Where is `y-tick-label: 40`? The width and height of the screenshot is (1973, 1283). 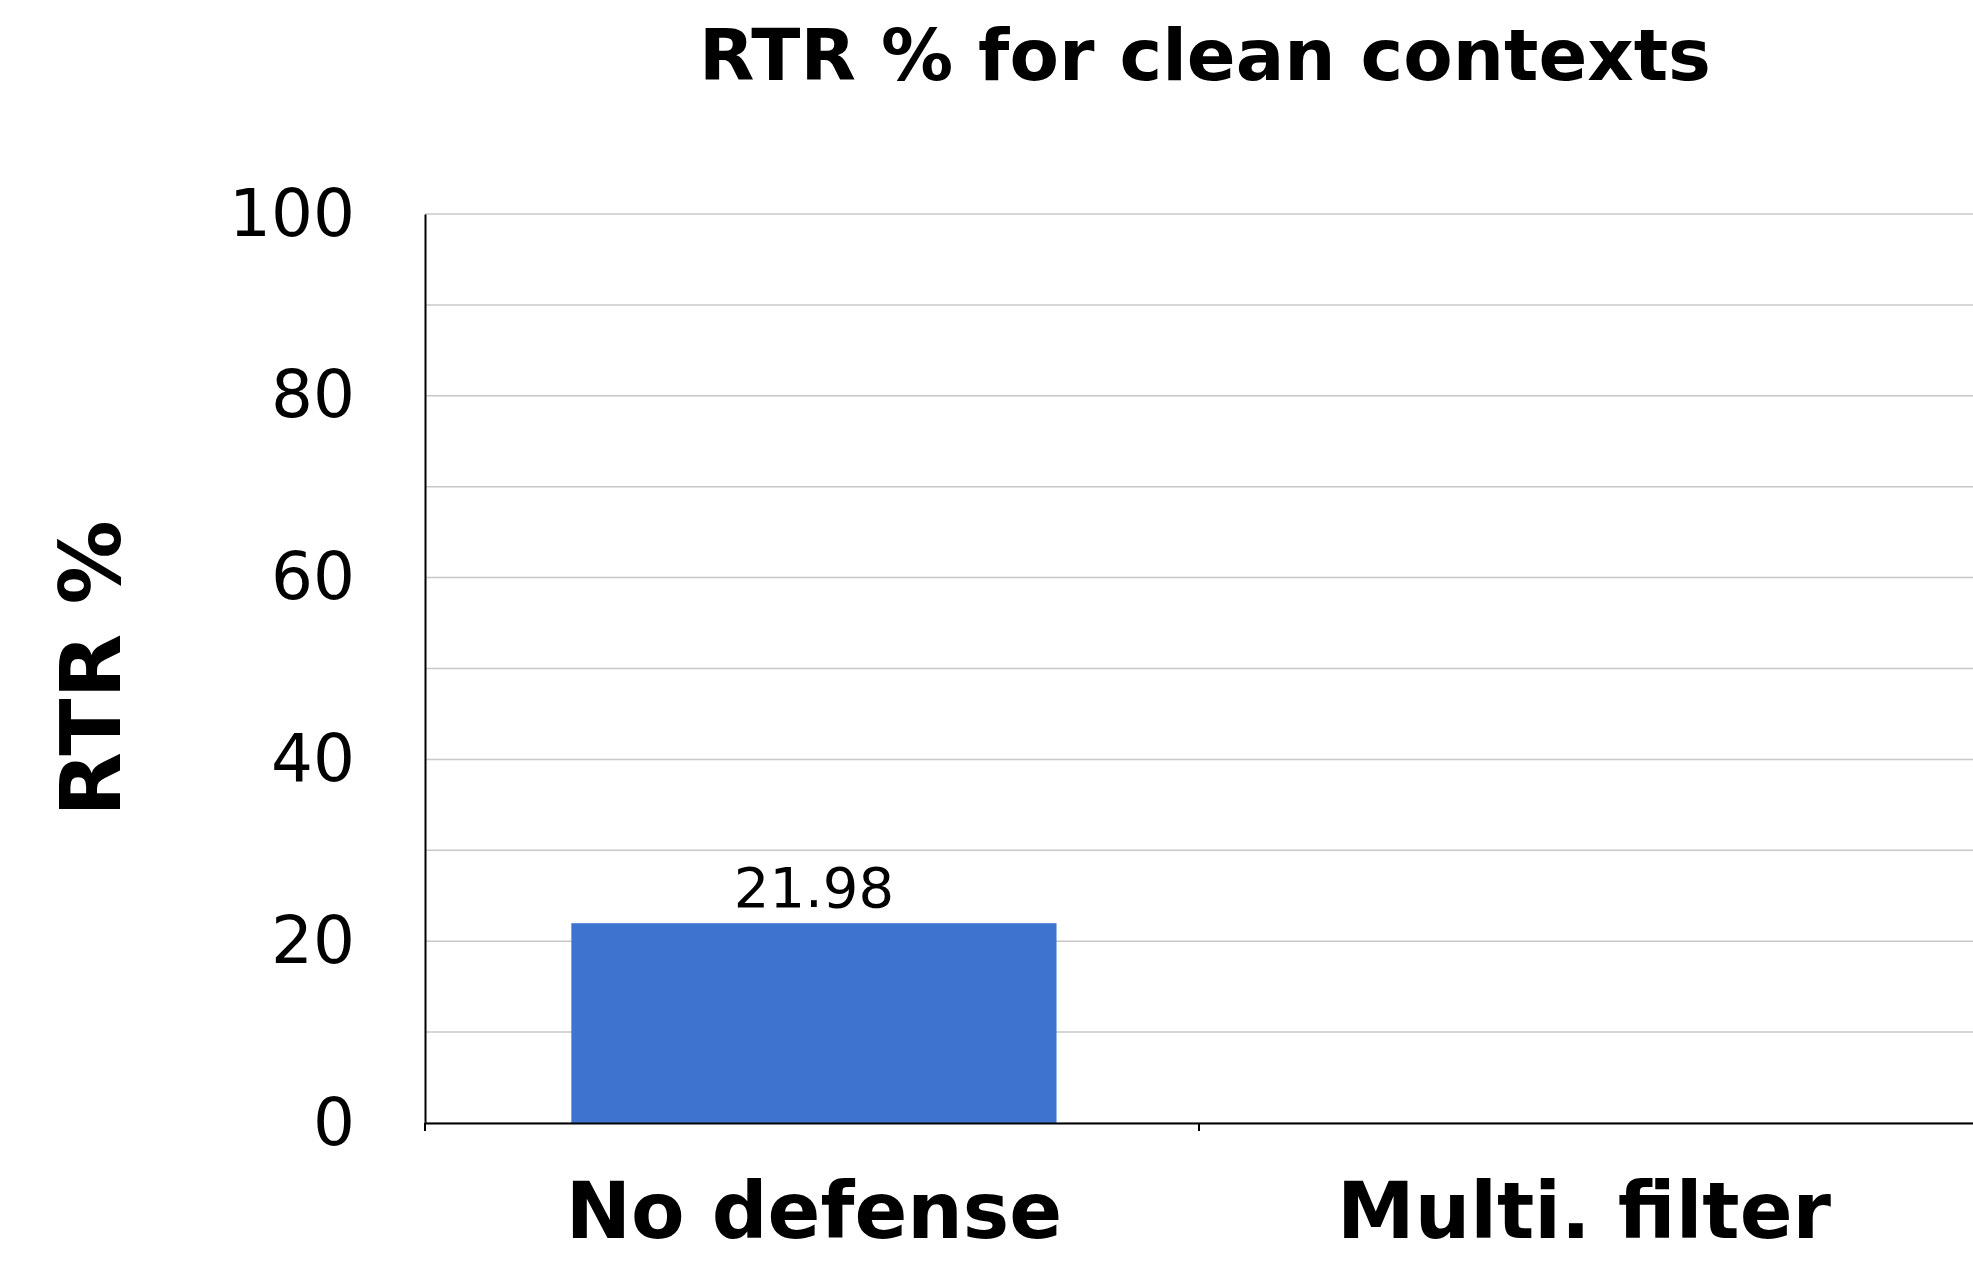 y-tick-label: 40 is located at coordinates (313, 759).